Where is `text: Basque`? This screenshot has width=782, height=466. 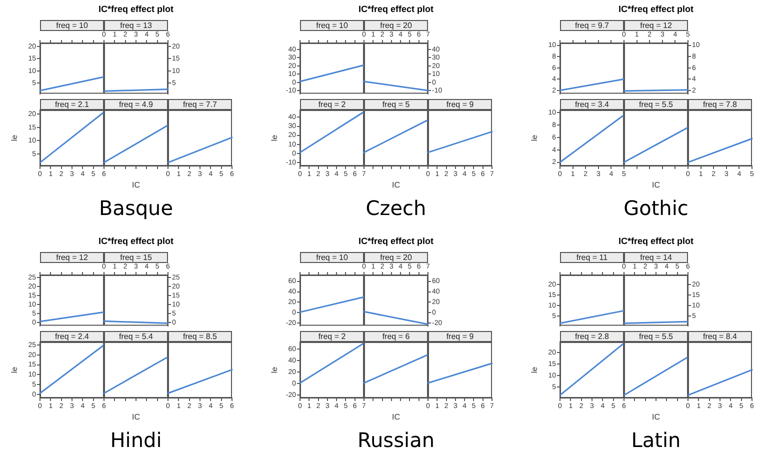 text: Basque is located at coordinates (136, 208).